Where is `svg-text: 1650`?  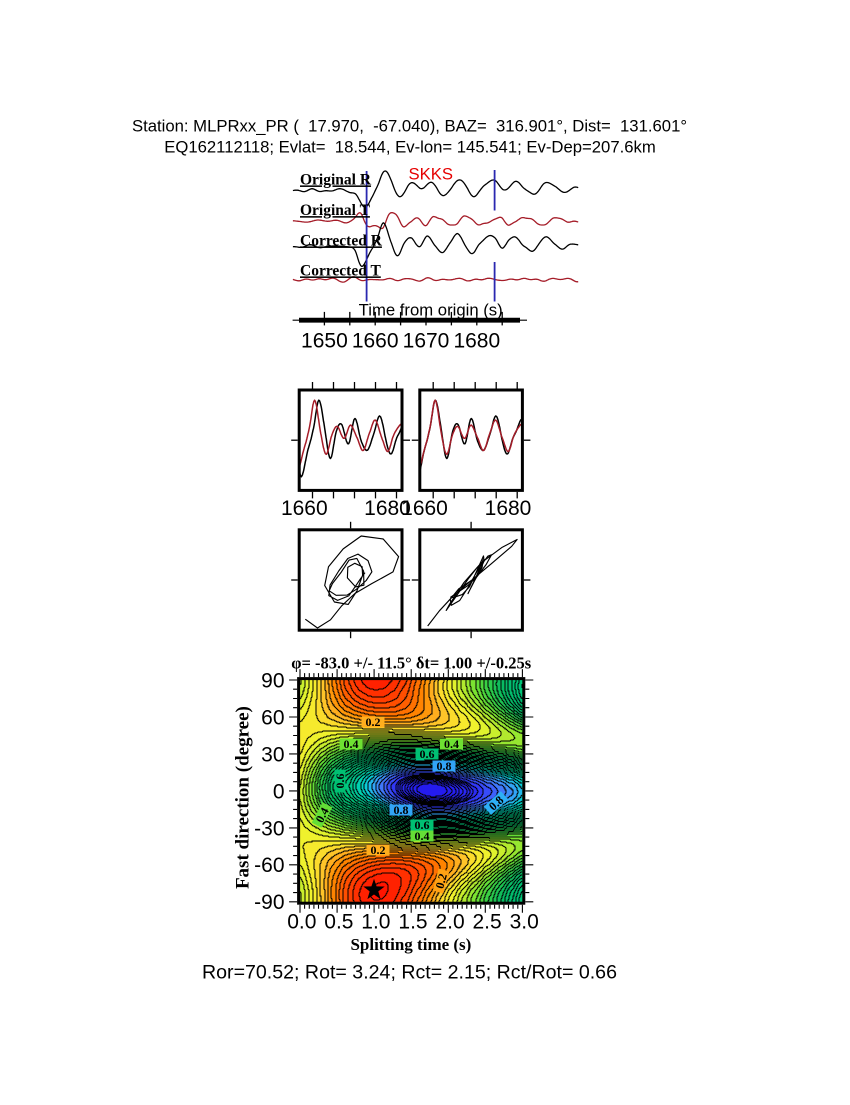 svg-text: 1650 is located at coordinates (324, 341).